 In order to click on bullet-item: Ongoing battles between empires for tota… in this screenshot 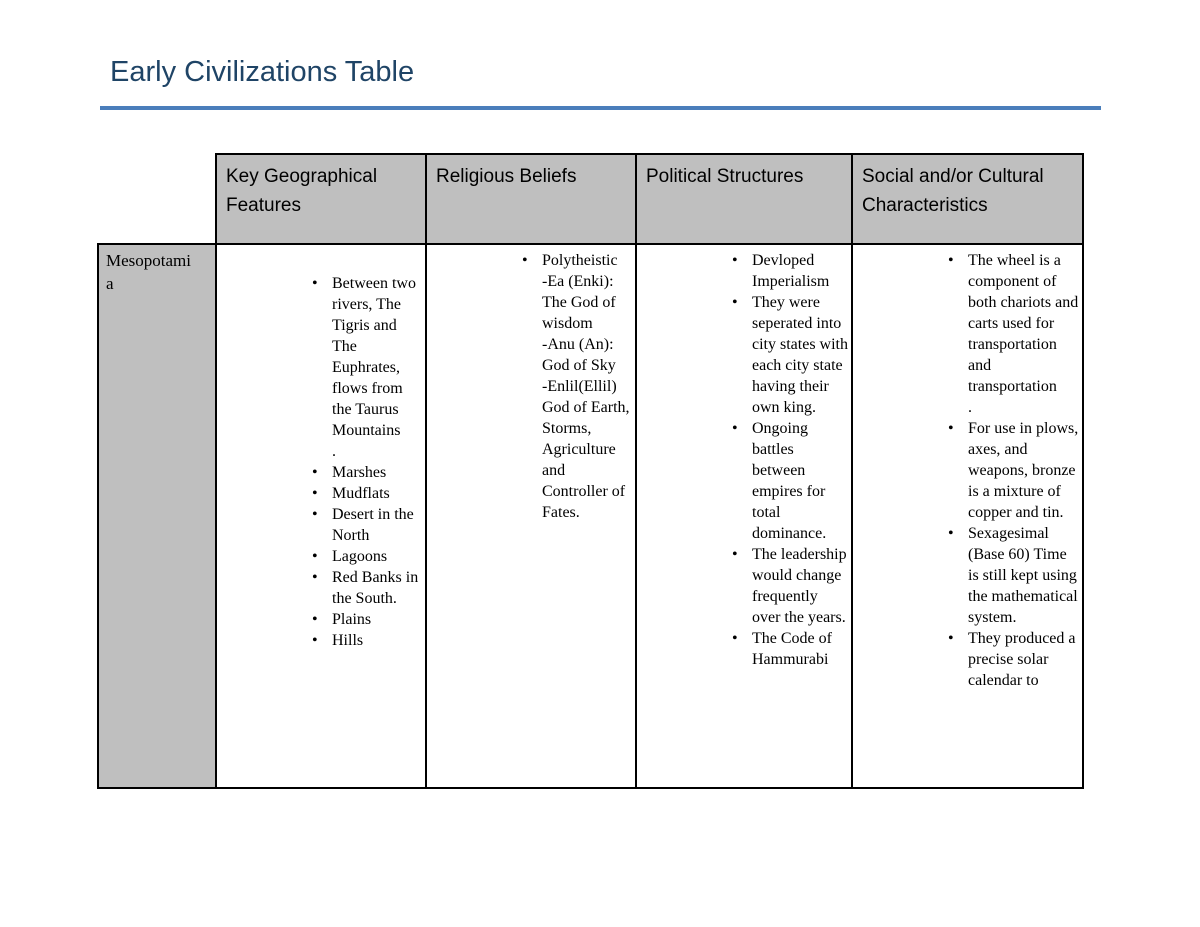, I will do `click(789, 481)`.